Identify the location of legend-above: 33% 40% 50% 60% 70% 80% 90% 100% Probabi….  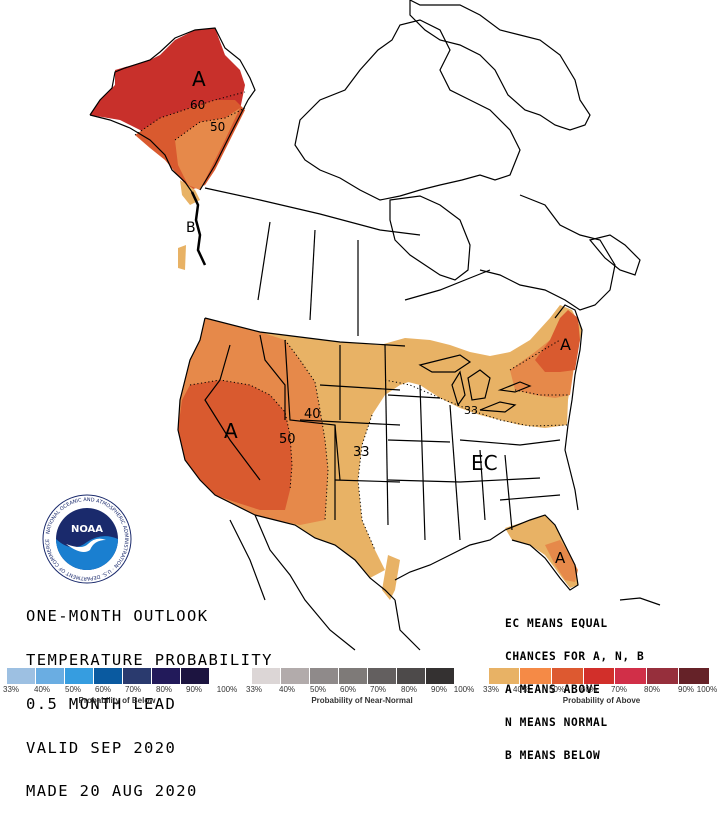
(600, 686).